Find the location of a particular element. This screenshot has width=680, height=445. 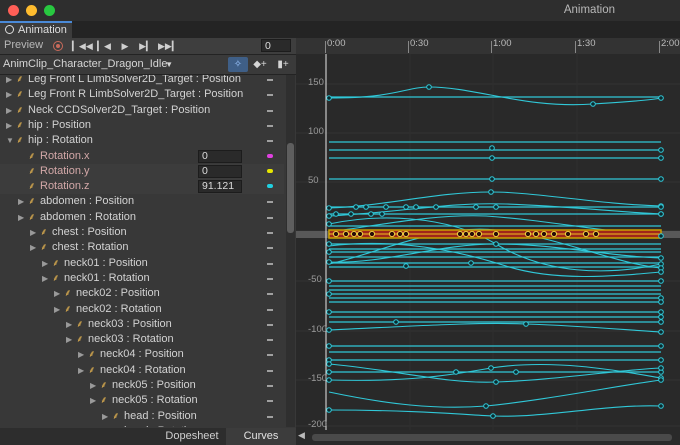

curve-channel-row: ⸙ Rotation.z 91.121 is located at coordinates (142, 187).